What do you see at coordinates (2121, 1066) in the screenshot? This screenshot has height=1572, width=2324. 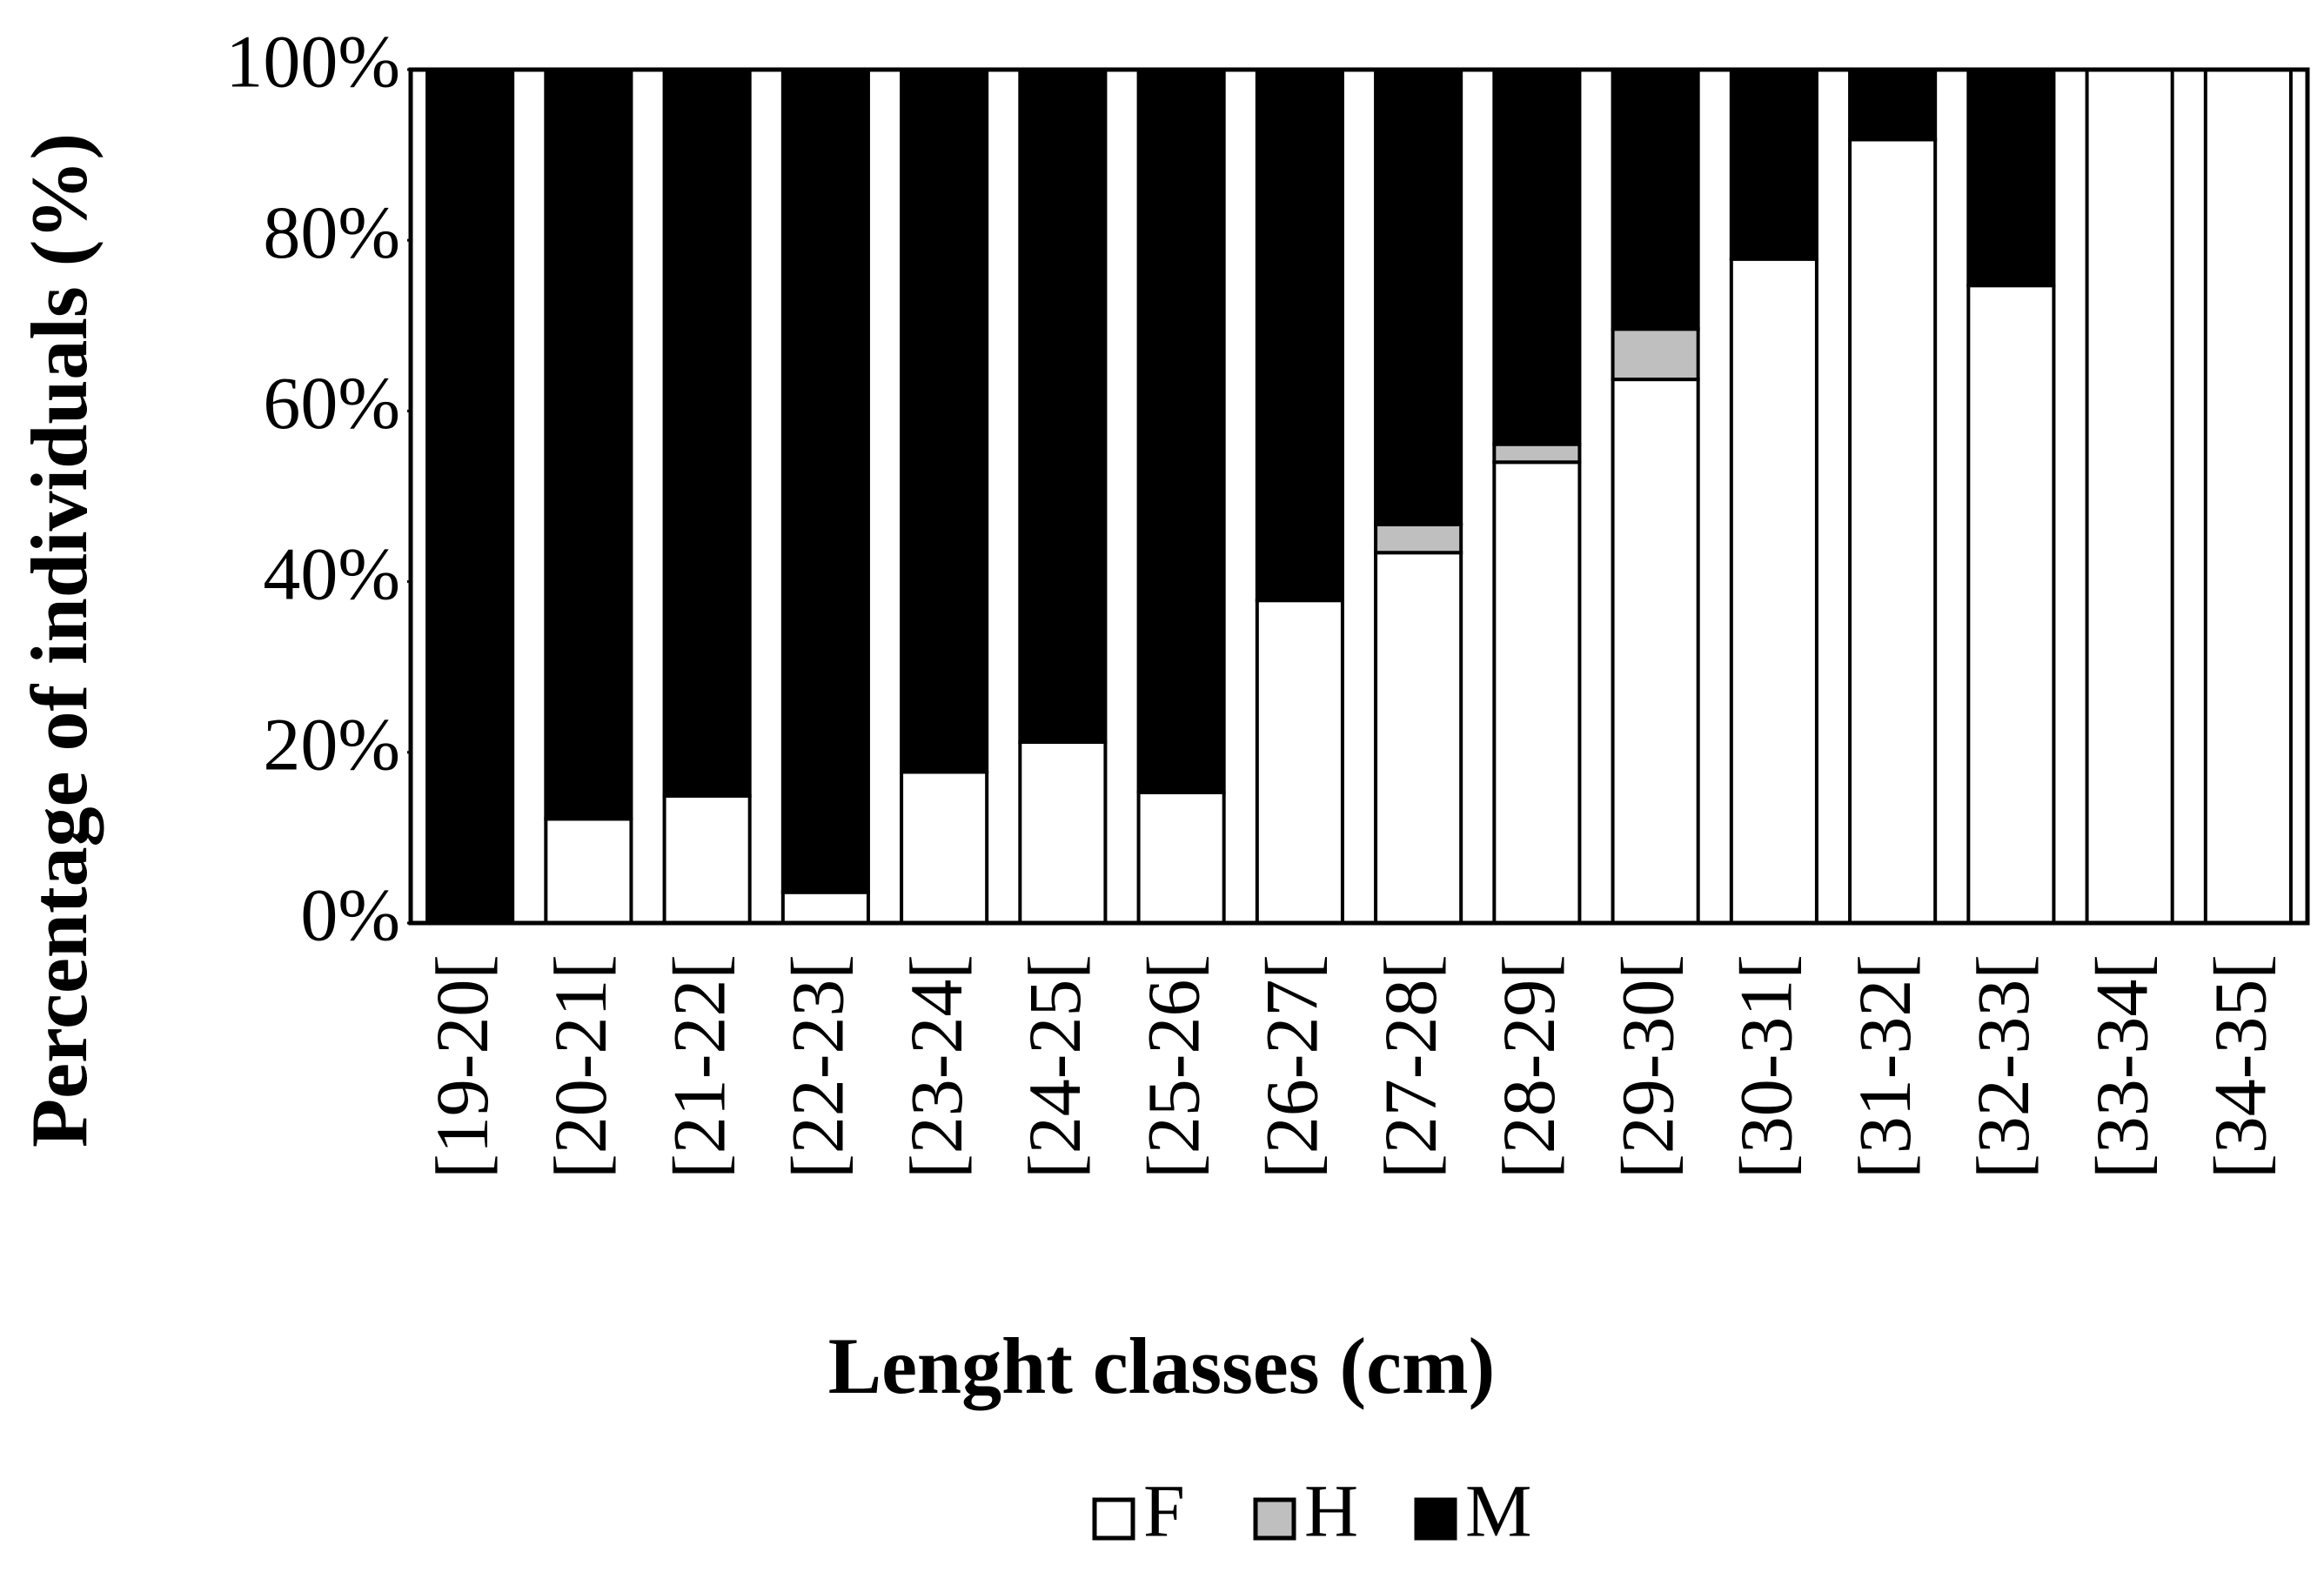 I see `x-tick-label: [33-34[` at bounding box center [2121, 1066].